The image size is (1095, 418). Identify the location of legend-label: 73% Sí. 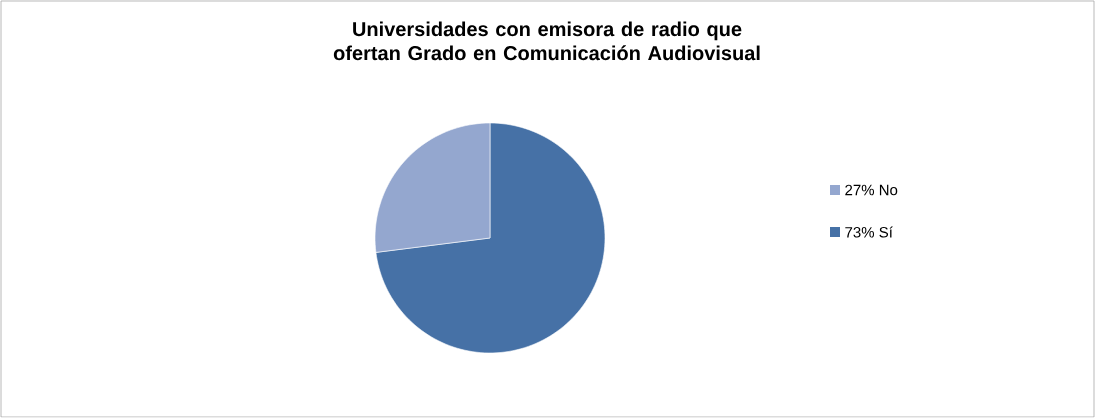
(869, 232).